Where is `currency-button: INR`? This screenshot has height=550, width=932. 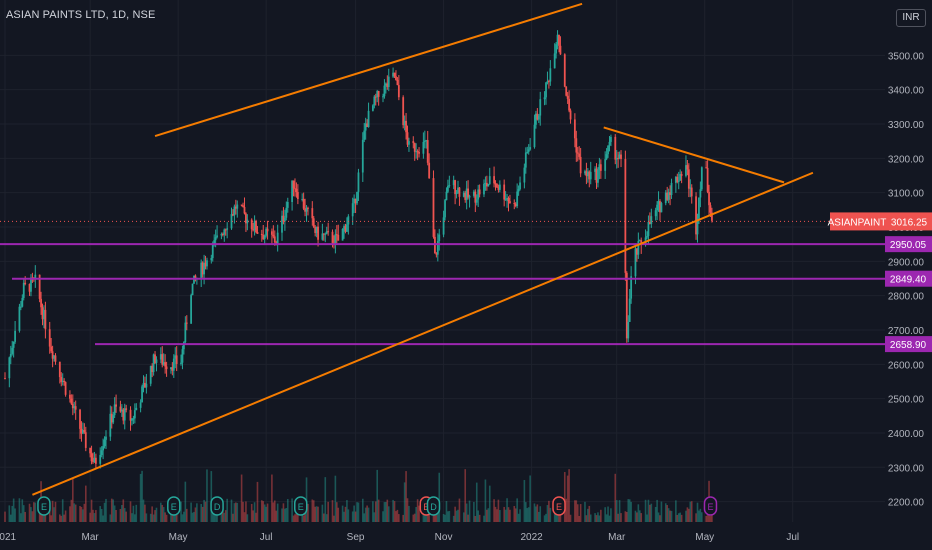
currency-button: INR is located at coordinates (911, 18).